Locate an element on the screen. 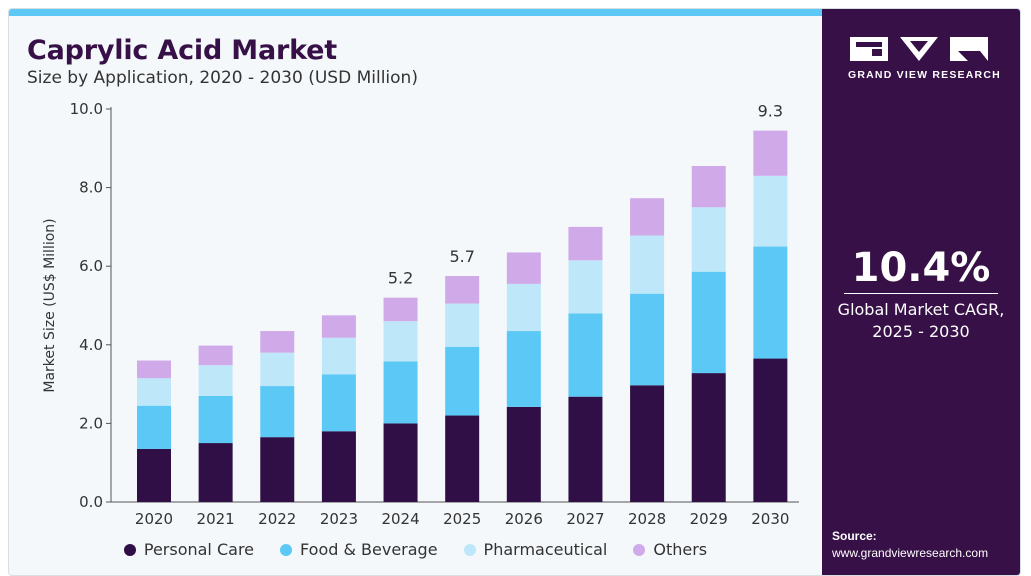 The image size is (1031, 576). cagr-value: 10.4% is located at coordinates (921, 268).